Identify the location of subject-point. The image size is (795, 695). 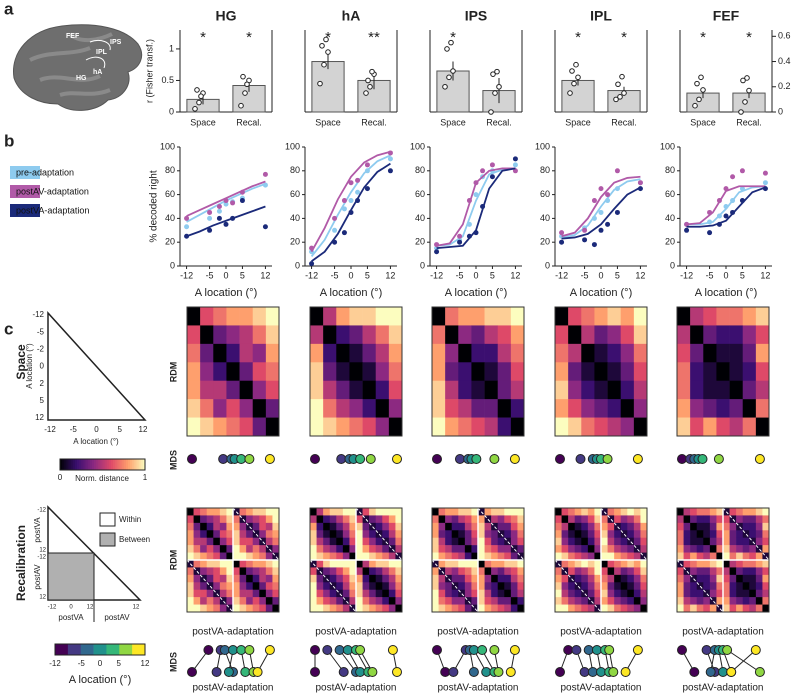
(449, 77).